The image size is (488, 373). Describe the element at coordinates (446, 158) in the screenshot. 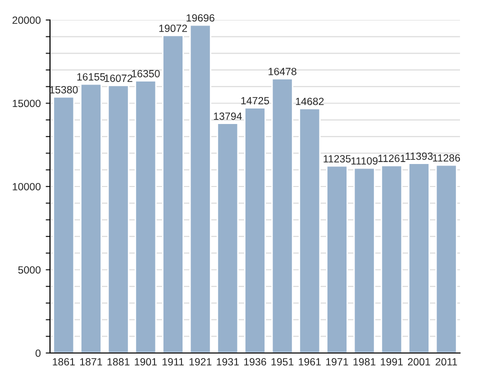

I see `data-label: 11286` at that location.